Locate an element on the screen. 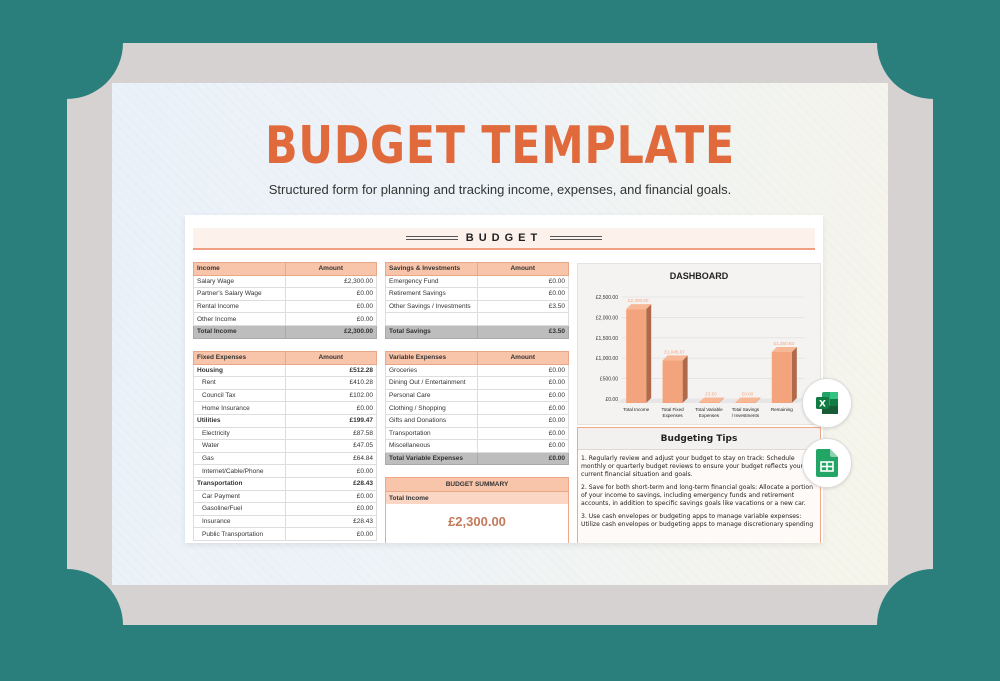 Image resolution: width=1000 pixels, height=681 pixels. row-label: Rental Income is located at coordinates (239, 306).